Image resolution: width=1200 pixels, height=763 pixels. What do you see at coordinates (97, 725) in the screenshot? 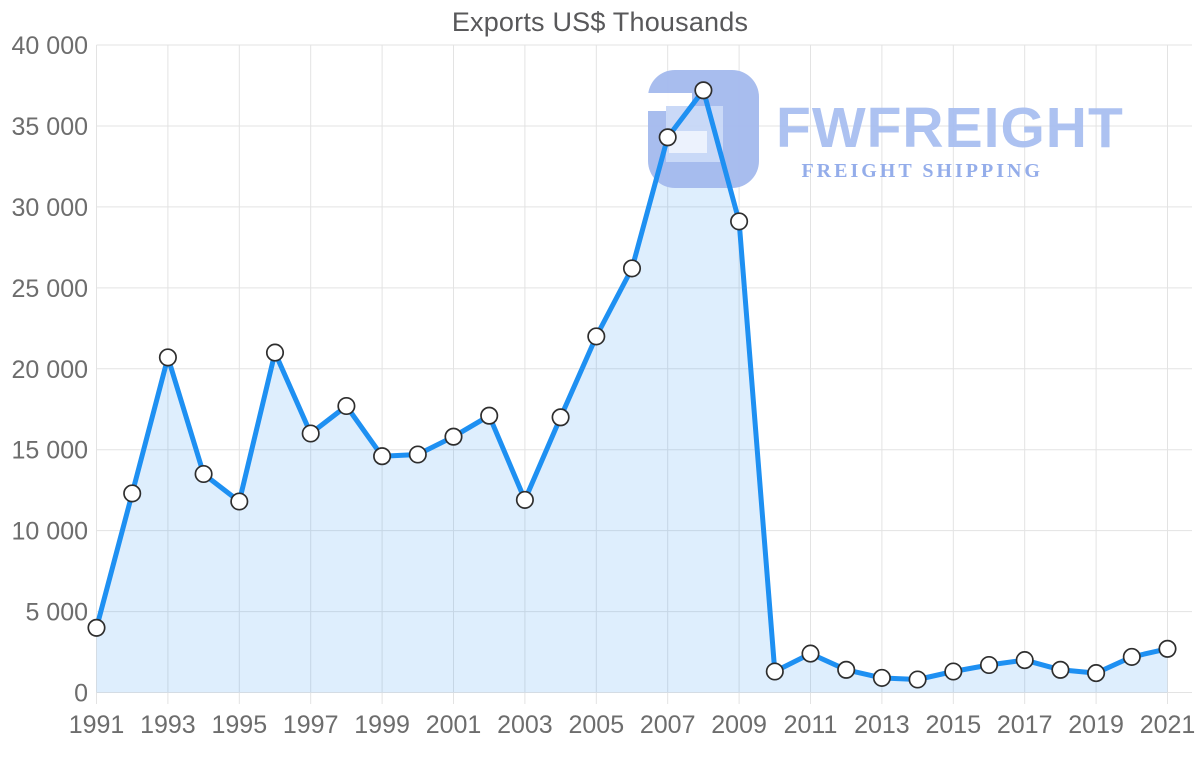
I see `x-tick-label-1991: 1991` at bounding box center [97, 725].